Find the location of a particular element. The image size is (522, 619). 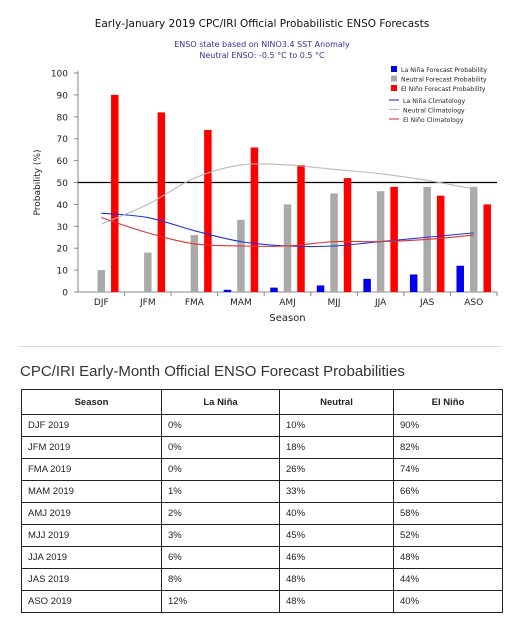

cell-el-nino: 66% is located at coordinates (448, 491).